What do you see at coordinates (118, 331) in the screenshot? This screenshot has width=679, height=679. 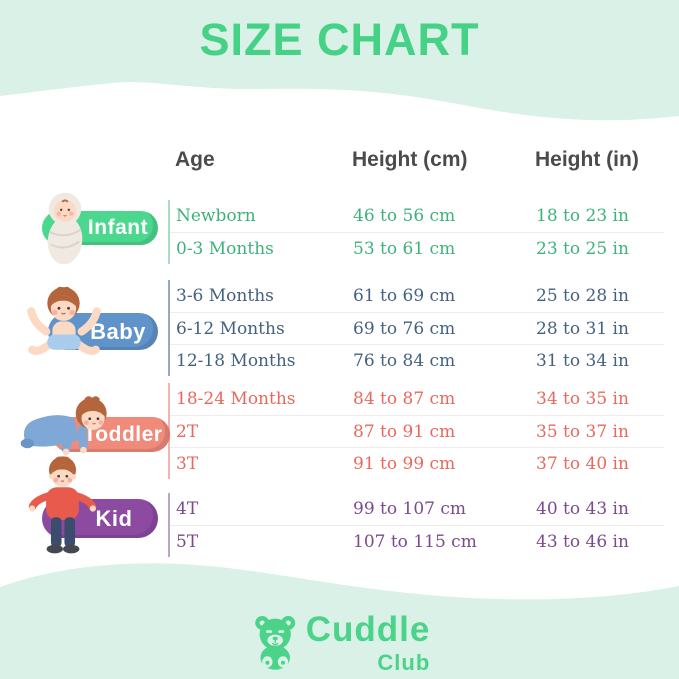 I see `baby-group-label: Baby` at bounding box center [118, 331].